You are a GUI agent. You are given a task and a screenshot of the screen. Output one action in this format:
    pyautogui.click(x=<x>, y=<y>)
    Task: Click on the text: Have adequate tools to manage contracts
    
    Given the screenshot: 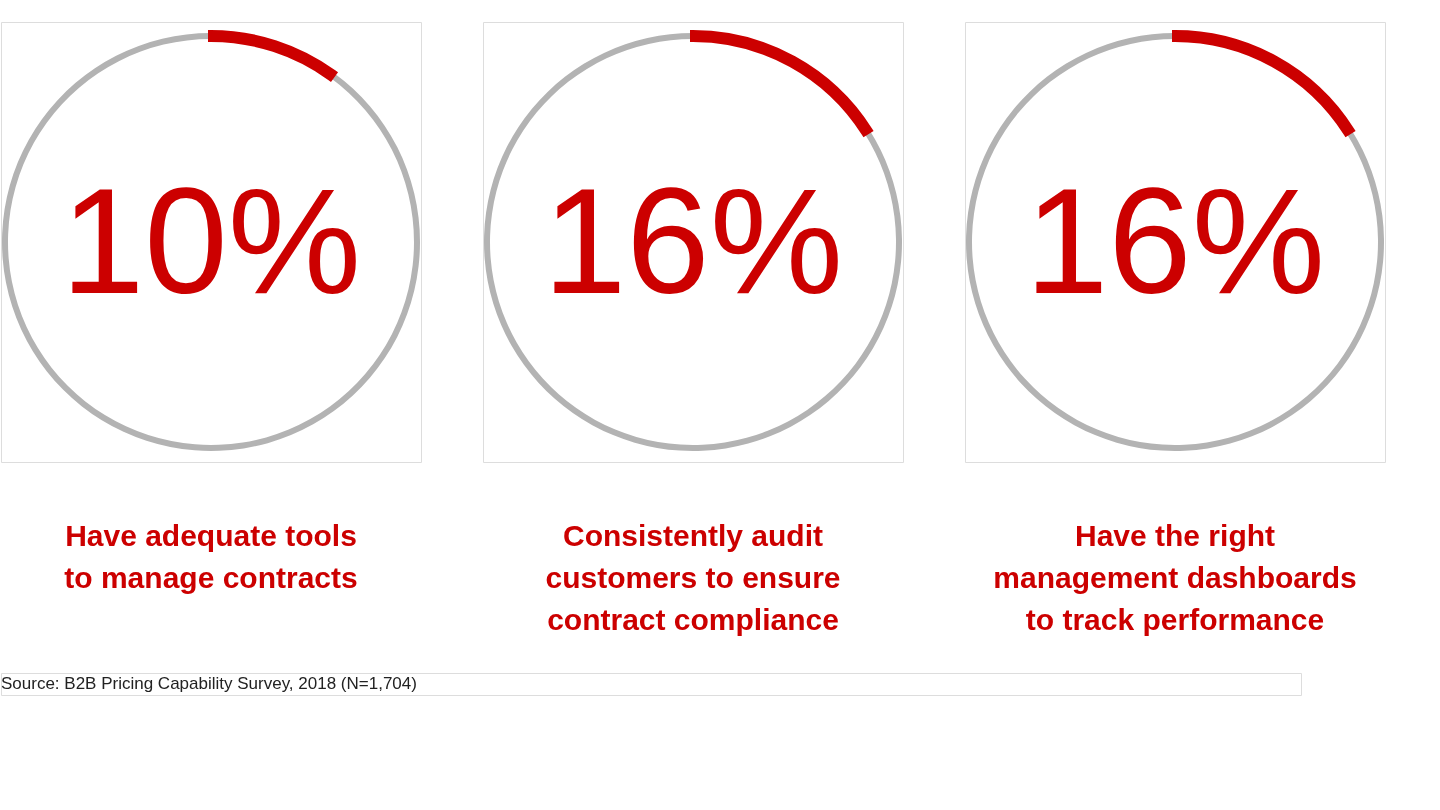 What is the action you would take?
    pyautogui.click(x=211, y=556)
    